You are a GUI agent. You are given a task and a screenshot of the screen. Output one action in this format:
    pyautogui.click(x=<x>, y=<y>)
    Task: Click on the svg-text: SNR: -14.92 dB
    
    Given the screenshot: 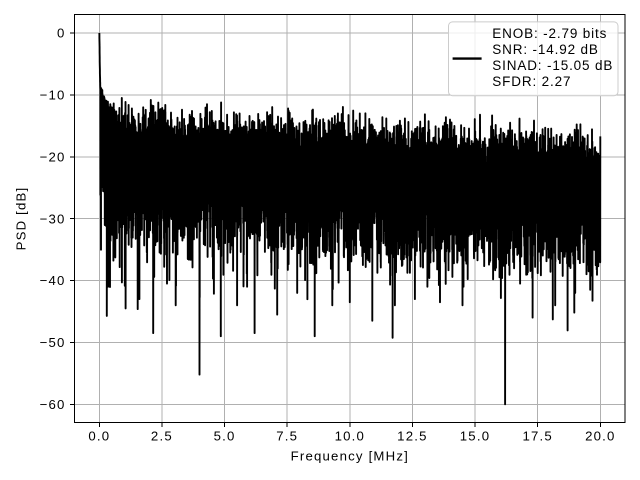 What is the action you would take?
    pyautogui.click(x=545, y=49)
    